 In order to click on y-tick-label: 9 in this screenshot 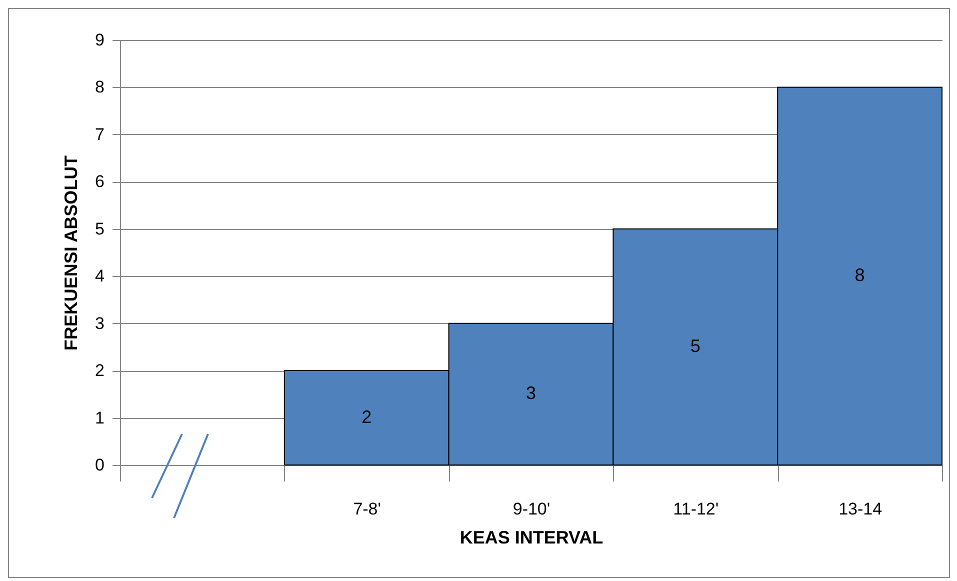, I will do `click(99, 40)`.